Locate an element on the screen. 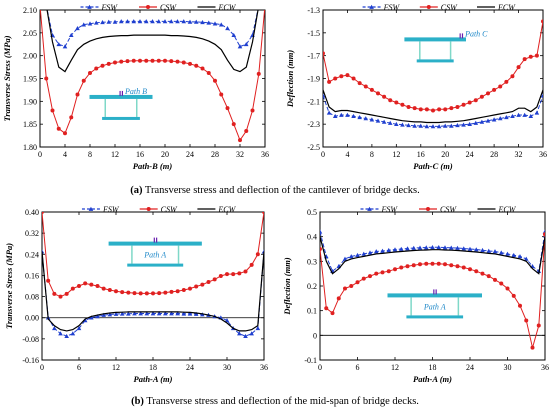  x-tick-label: 24 is located at coordinates (470, 367).